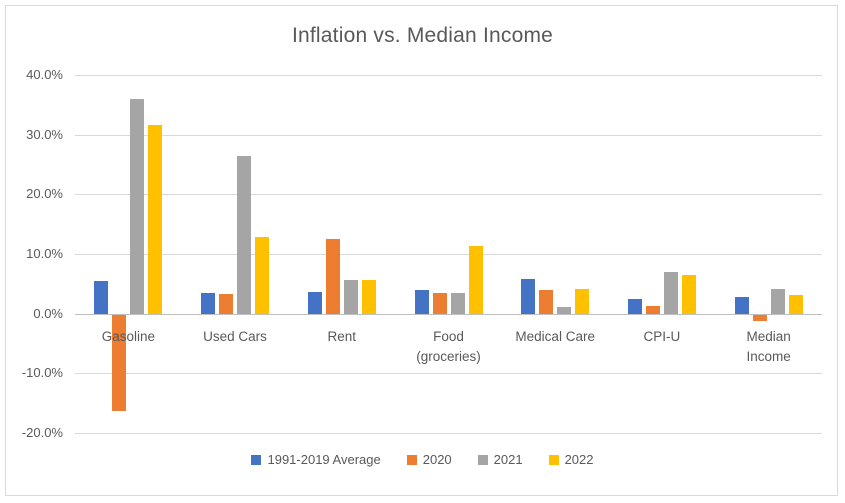 Image resolution: width=845 pixels, height=503 pixels. What do you see at coordinates (235, 336) in the screenshot?
I see `x-axis-category-label: Used Cars` at bounding box center [235, 336].